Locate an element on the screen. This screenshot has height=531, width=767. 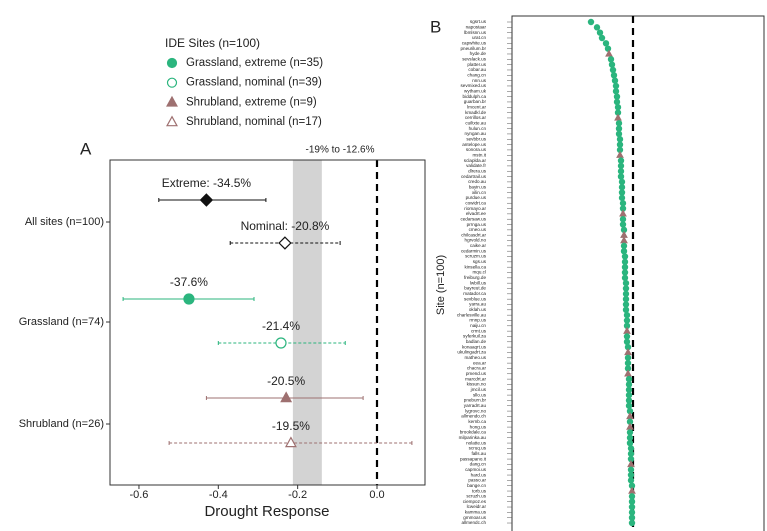
legend-label: Grassland, extreme (n=35) is located at coordinates (254, 63).